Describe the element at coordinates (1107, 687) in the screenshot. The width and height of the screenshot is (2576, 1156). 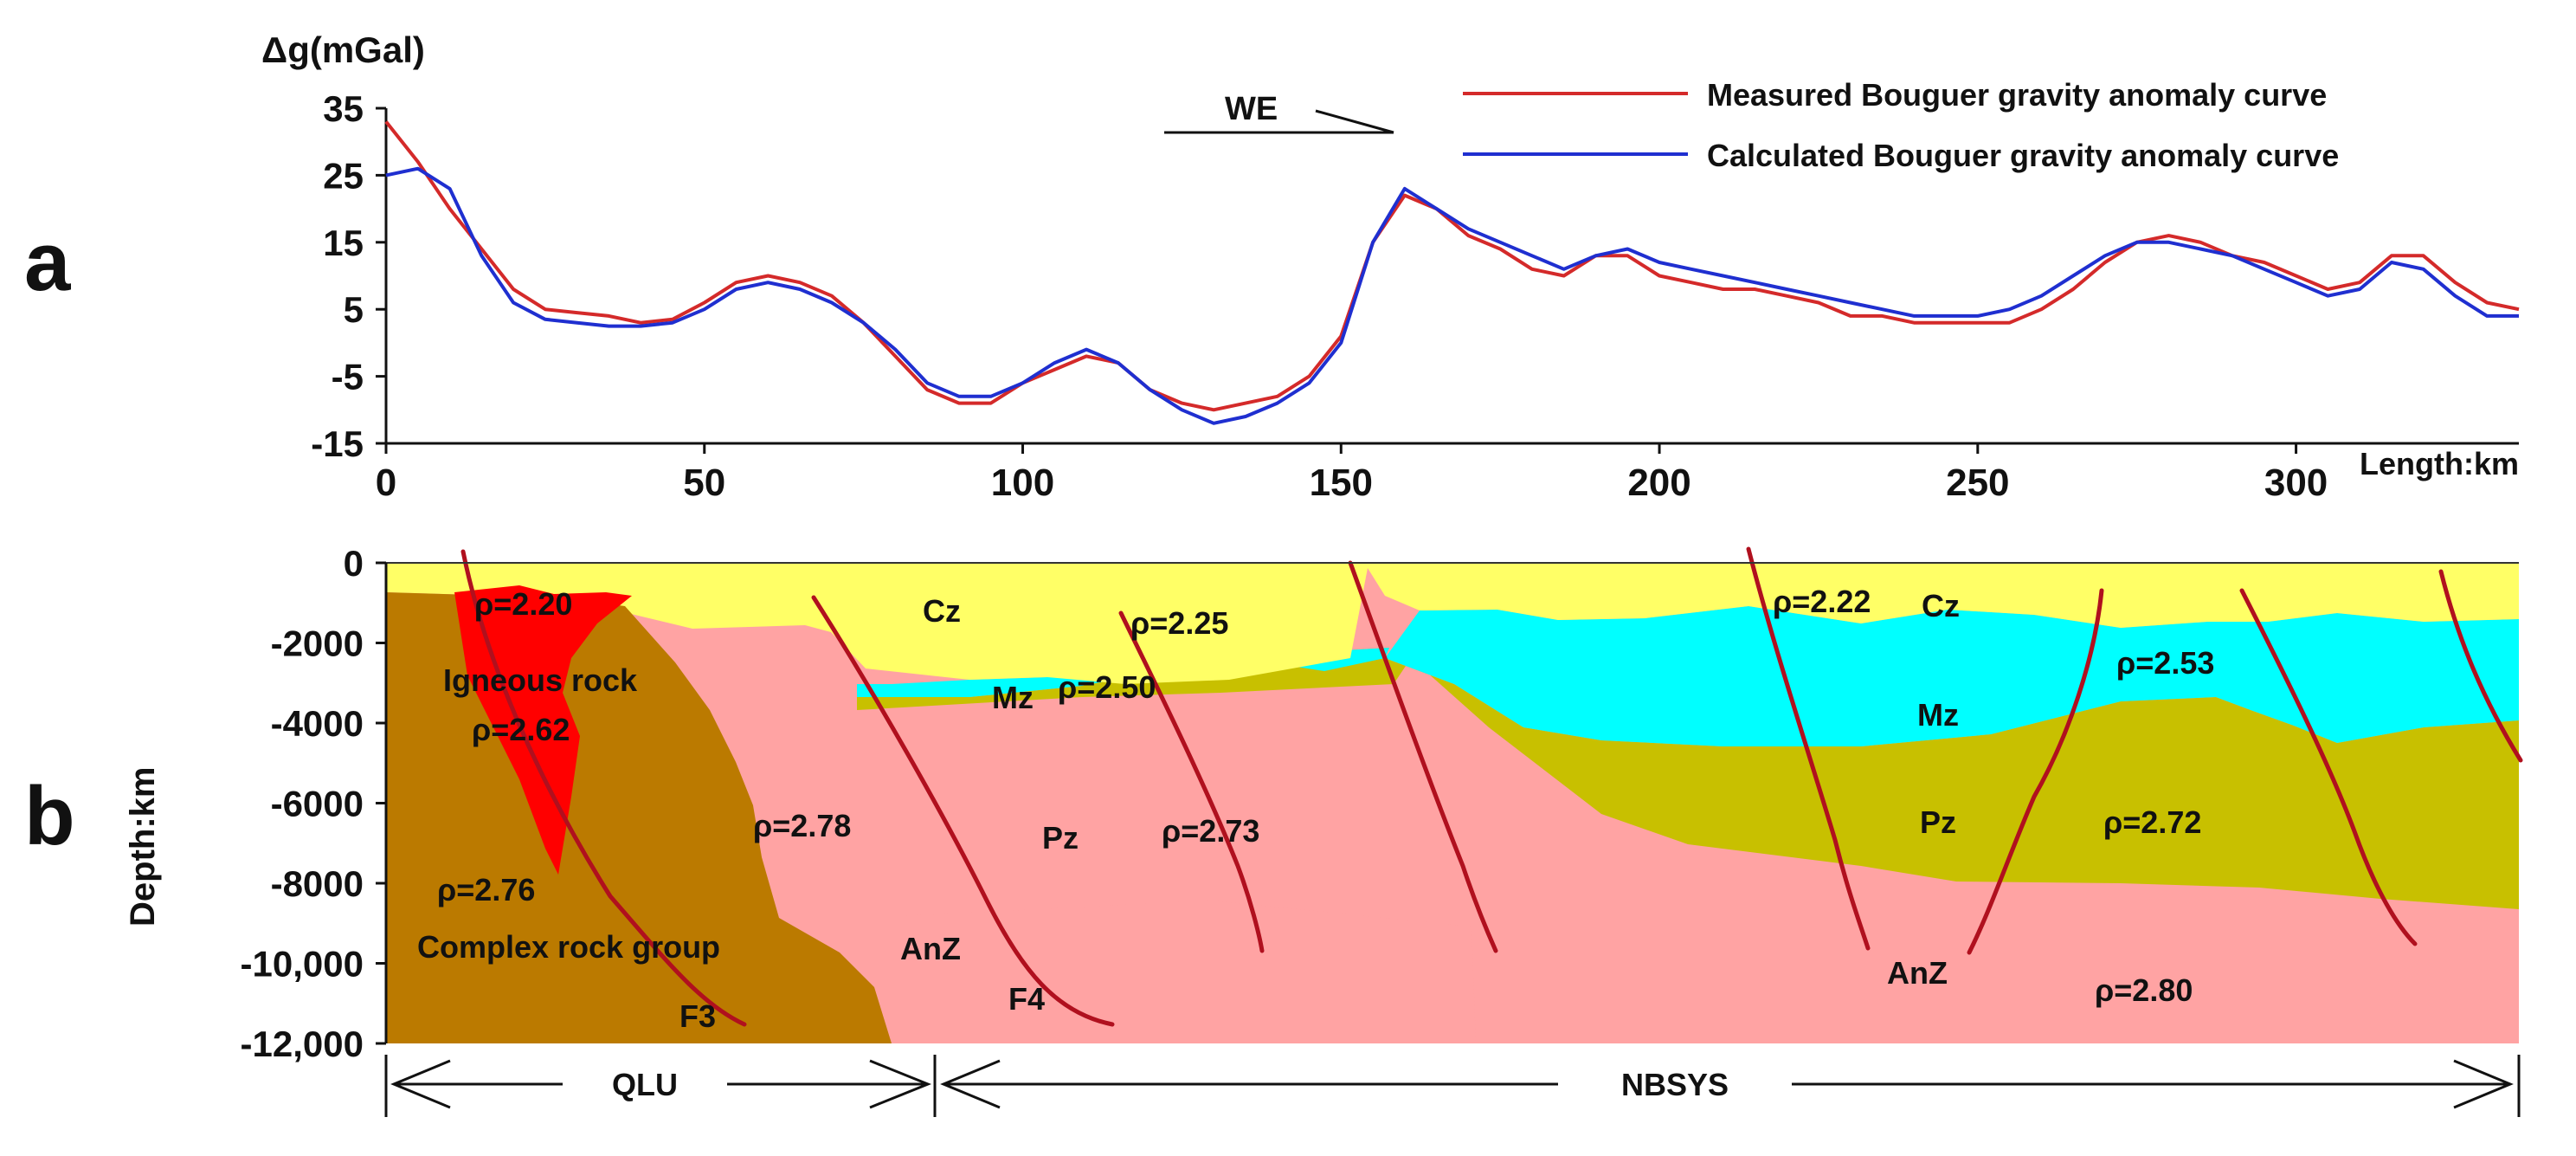
I see `density-mz-left: ρ=2.50` at that location.